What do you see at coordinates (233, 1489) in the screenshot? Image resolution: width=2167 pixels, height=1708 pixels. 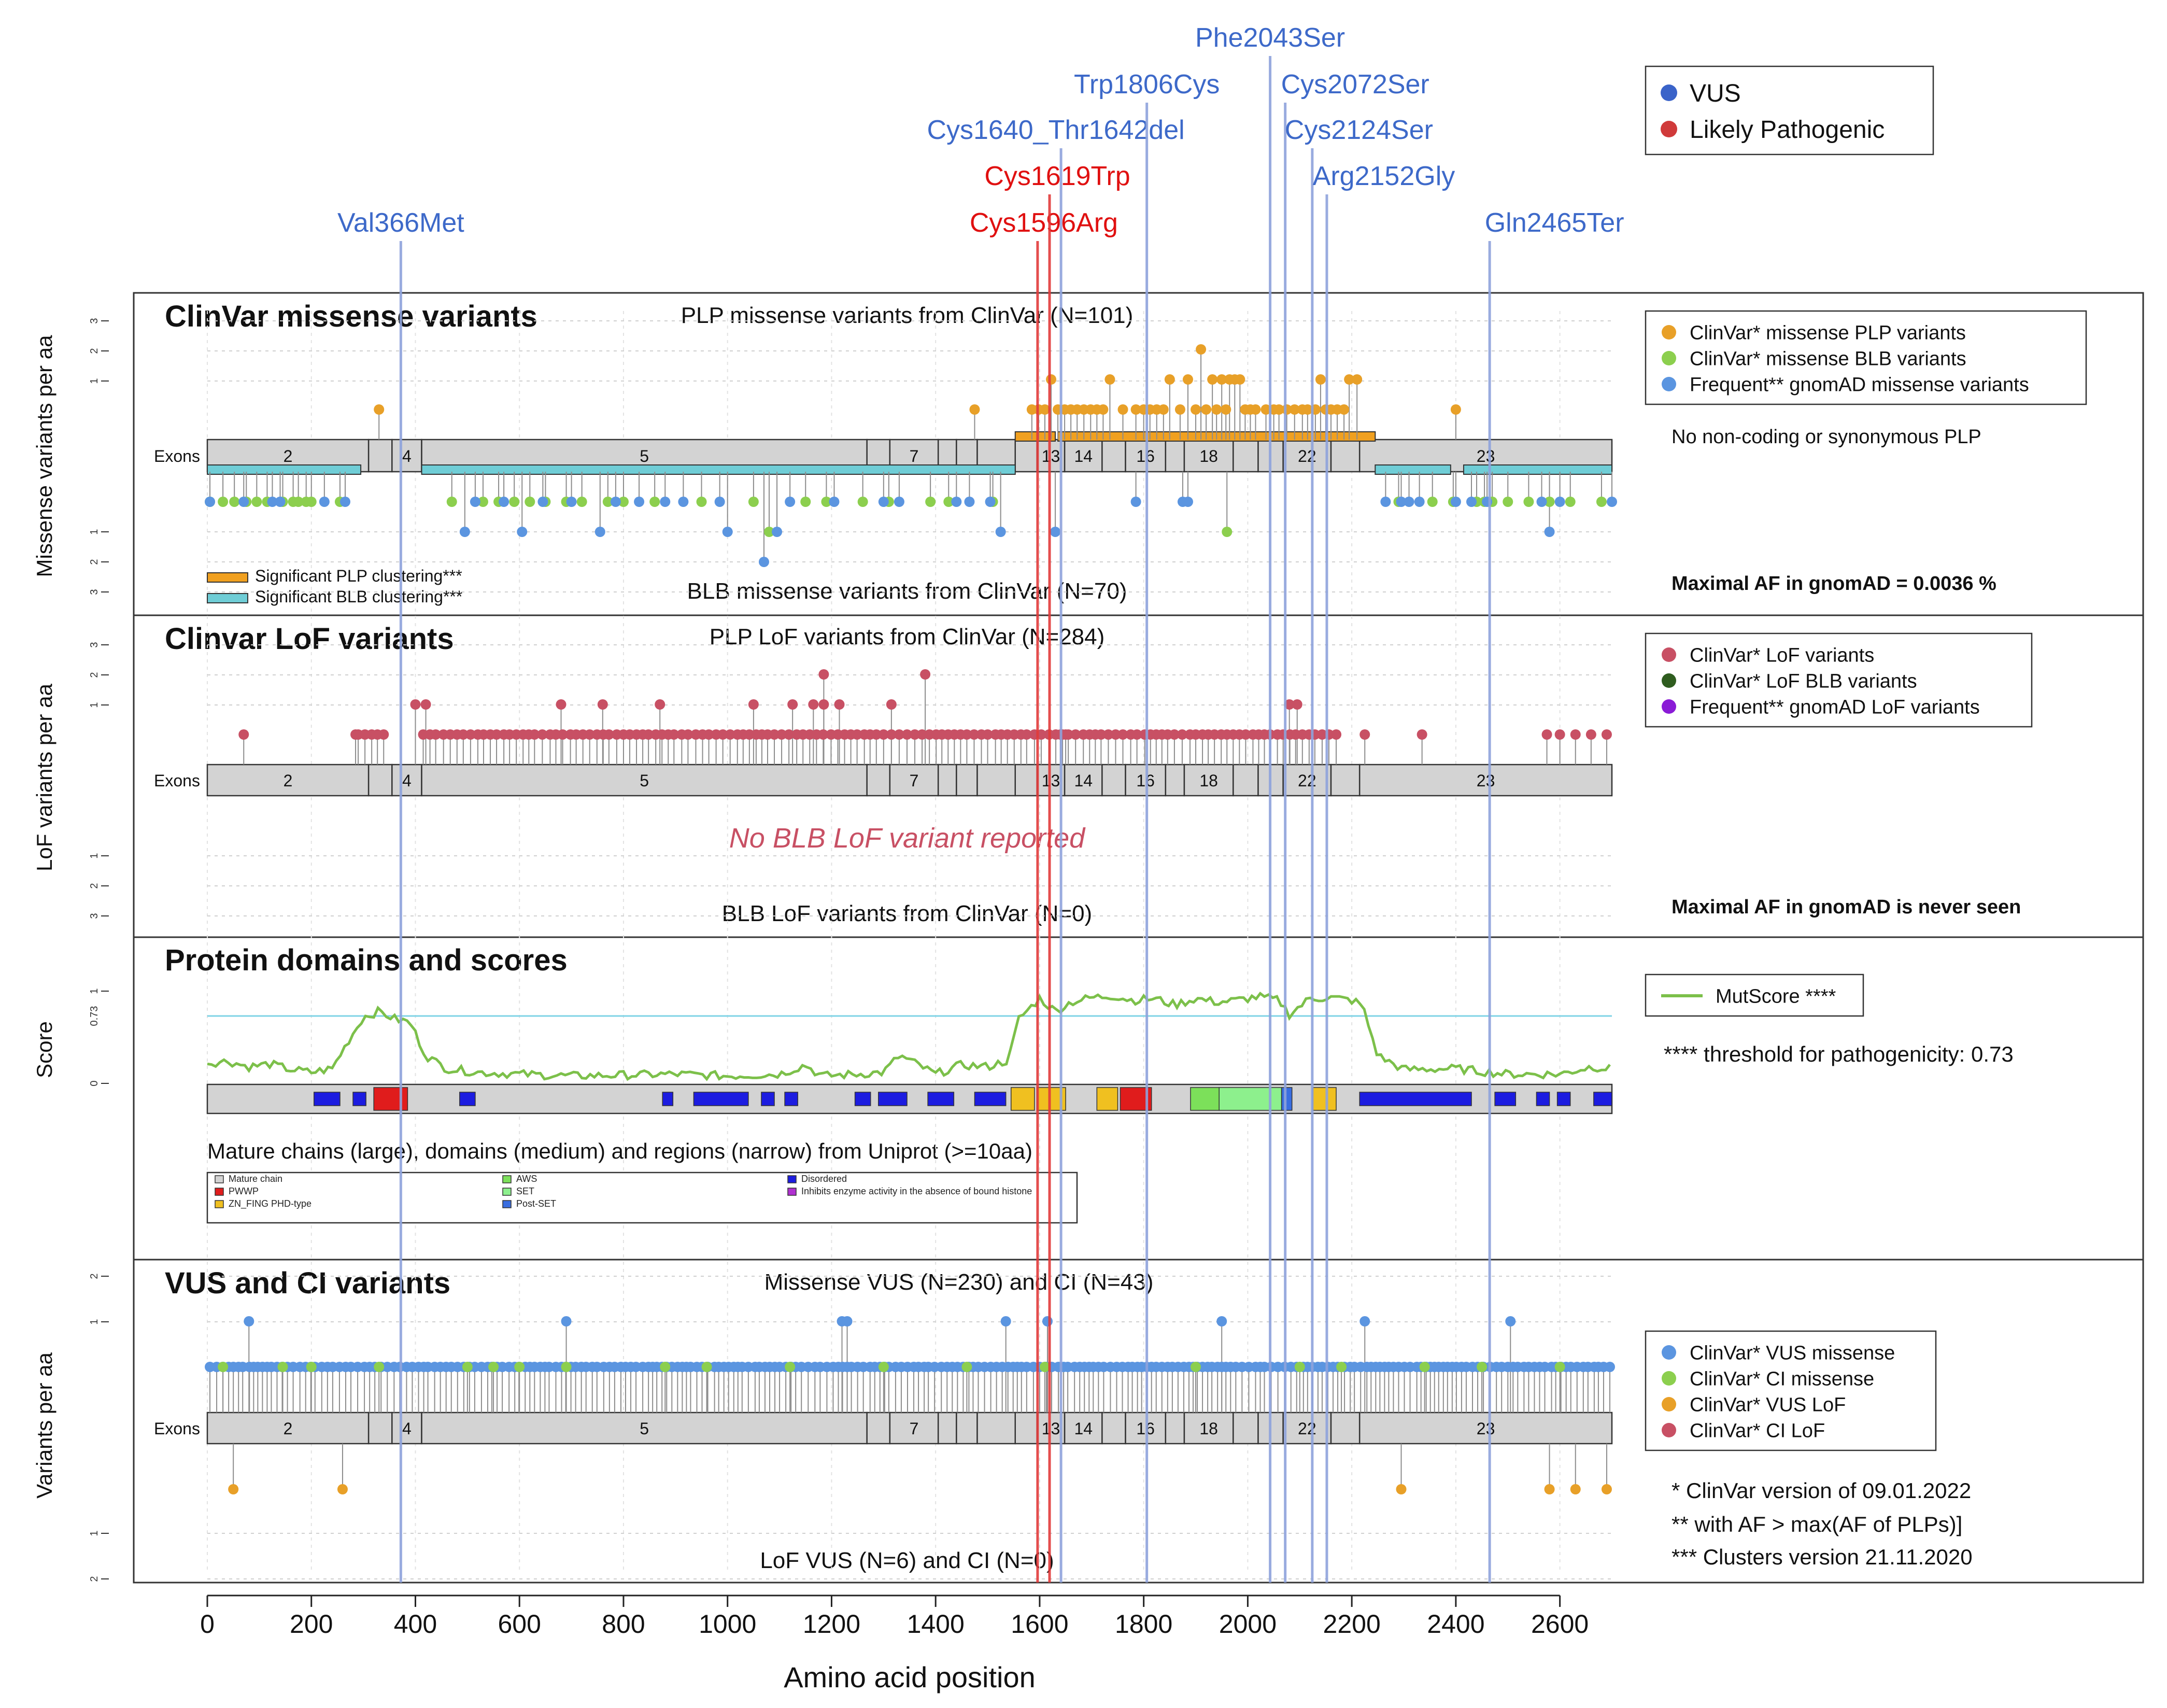 I see `vus-lof-dot` at bounding box center [233, 1489].